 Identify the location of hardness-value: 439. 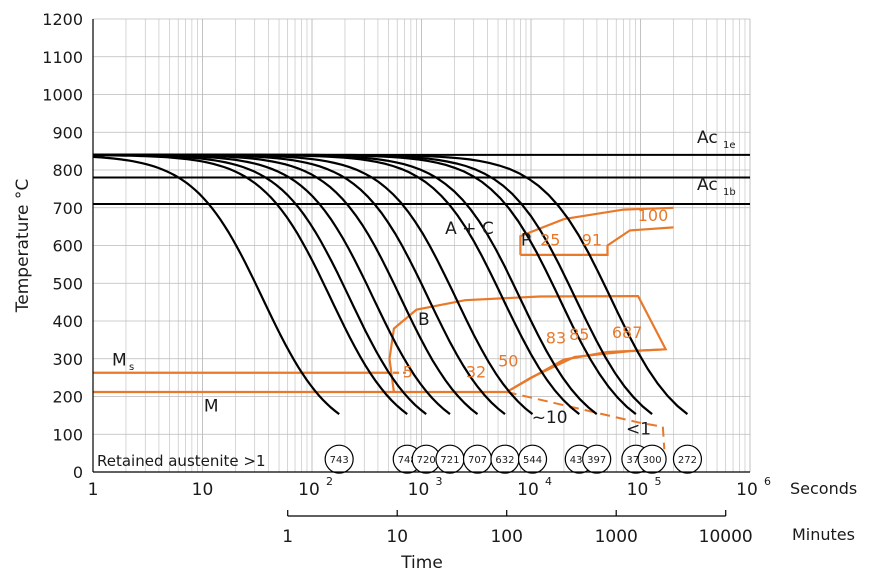
(579, 460).